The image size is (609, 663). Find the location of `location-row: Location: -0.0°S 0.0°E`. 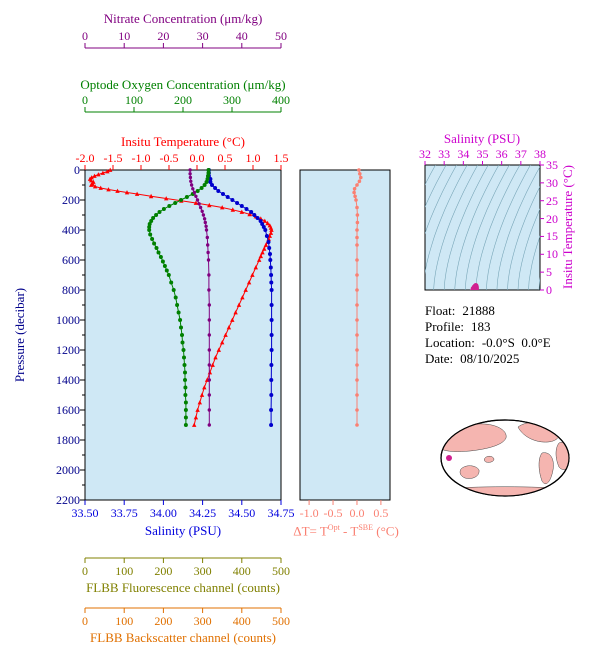

location-row: Location: -0.0°S 0.0°E is located at coordinates (488, 343).